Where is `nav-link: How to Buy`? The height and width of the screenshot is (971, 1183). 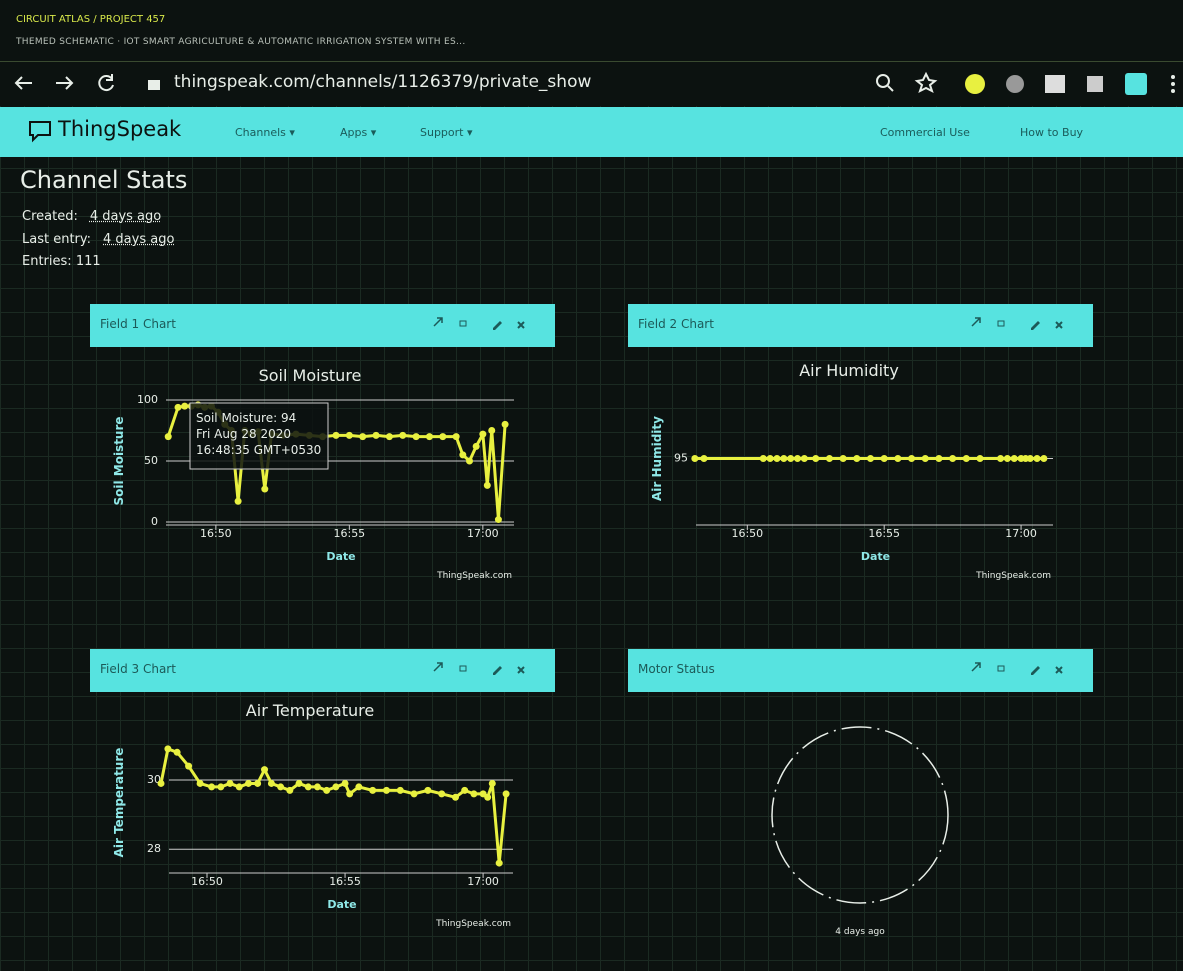
nav-link: How to Buy is located at coordinates (1052, 132).